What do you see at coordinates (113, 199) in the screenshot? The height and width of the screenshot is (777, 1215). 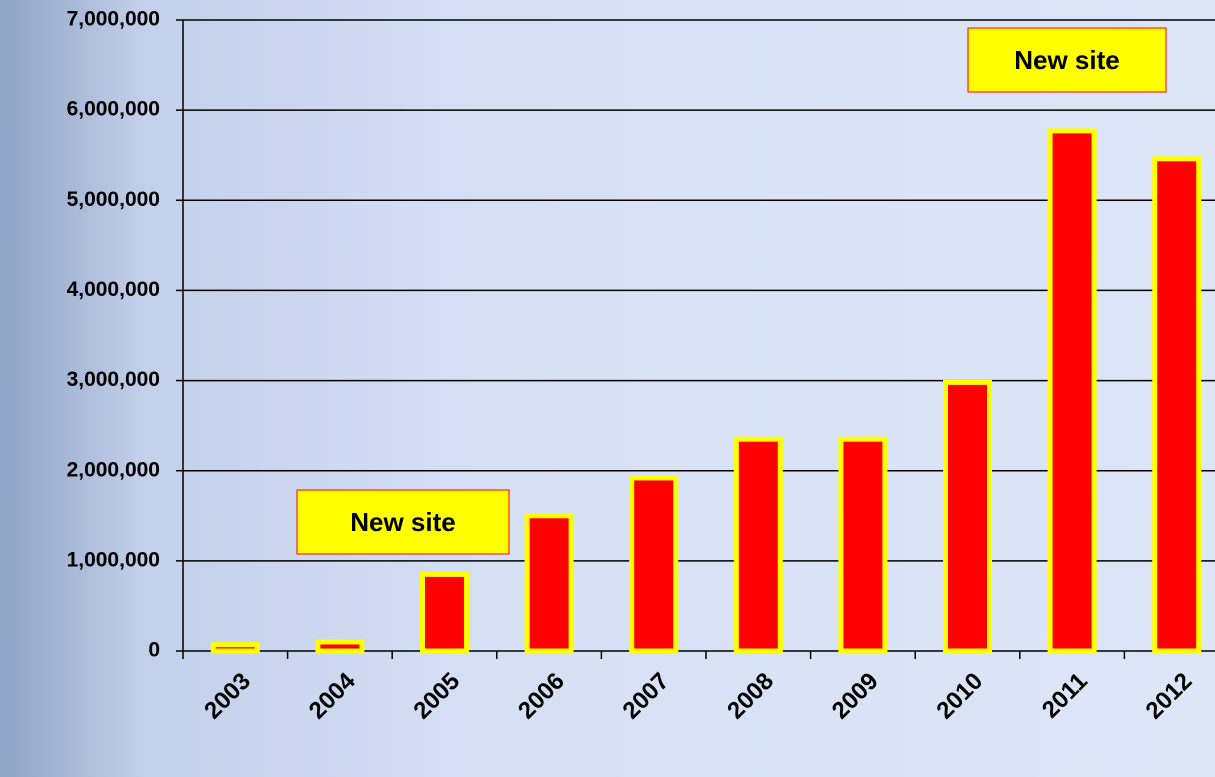 I see `y-tick-label: 5,000,000` at bounding box center [113, 199].